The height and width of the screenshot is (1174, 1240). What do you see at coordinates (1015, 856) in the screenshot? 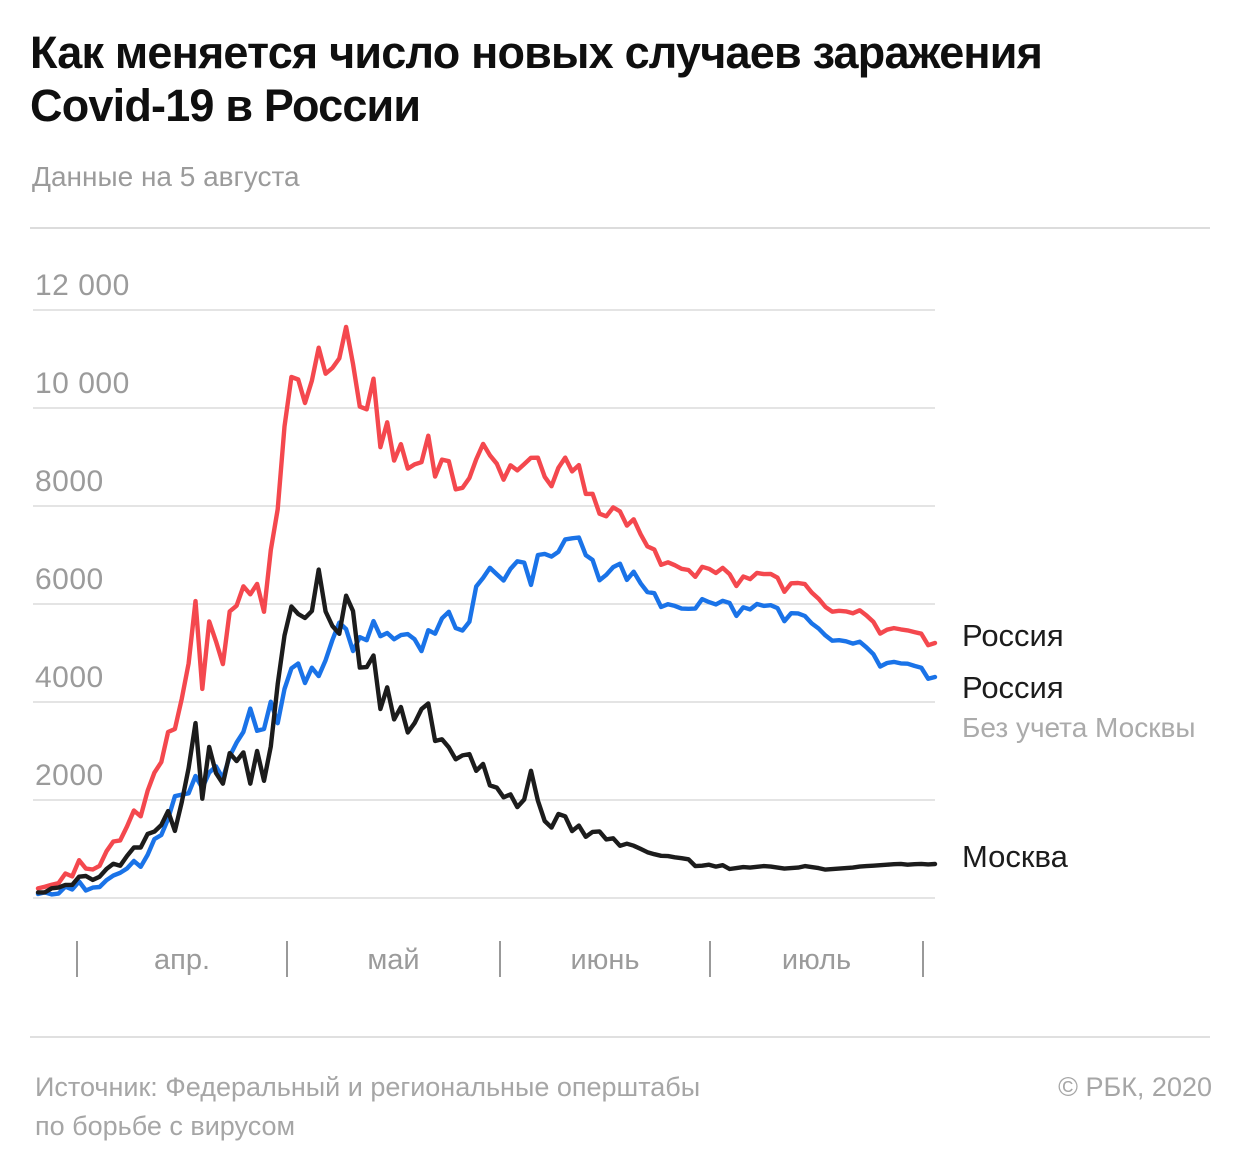
I see `legend-moscow: Москва` at bounding box center [1015, 856].